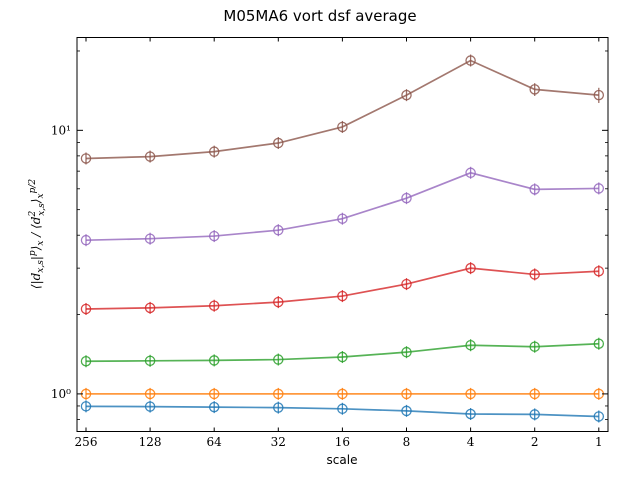  What do you see at coordinates (150, 442) in the screenshot?
I see `x-tick-label: 128` at bounding box center [150, 442].